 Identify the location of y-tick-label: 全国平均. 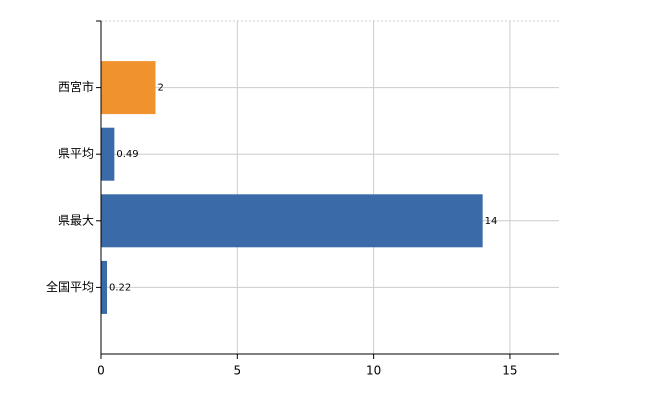
(70, 286).